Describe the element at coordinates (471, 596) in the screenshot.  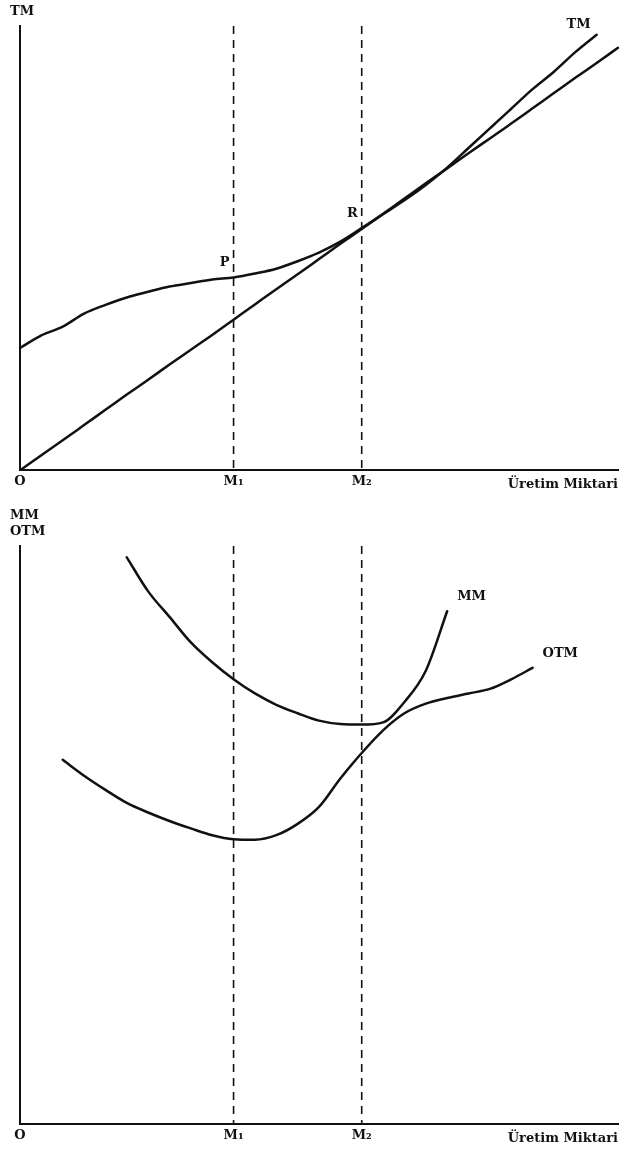
I see `series-label: MM` at that location.